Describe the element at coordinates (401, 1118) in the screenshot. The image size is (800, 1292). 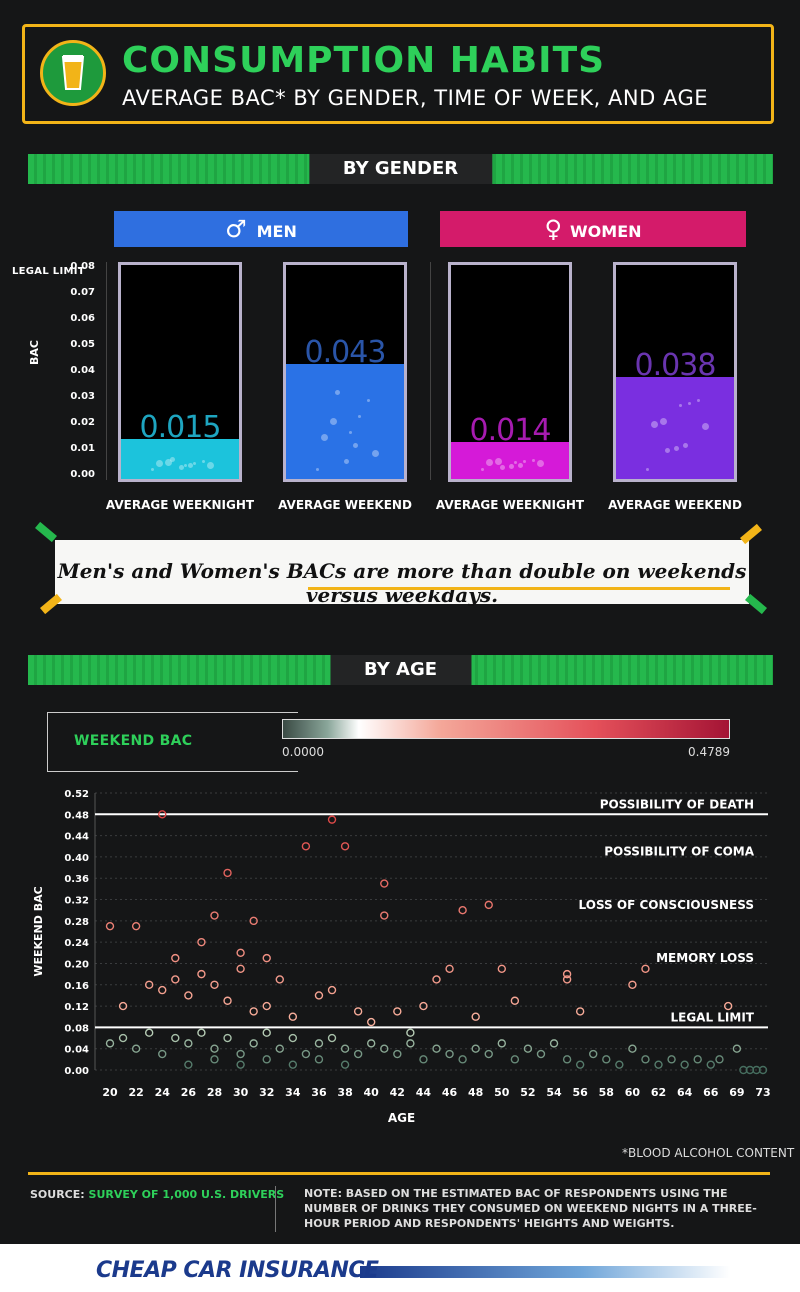
I see `x-axis-label: AGE` at that location.